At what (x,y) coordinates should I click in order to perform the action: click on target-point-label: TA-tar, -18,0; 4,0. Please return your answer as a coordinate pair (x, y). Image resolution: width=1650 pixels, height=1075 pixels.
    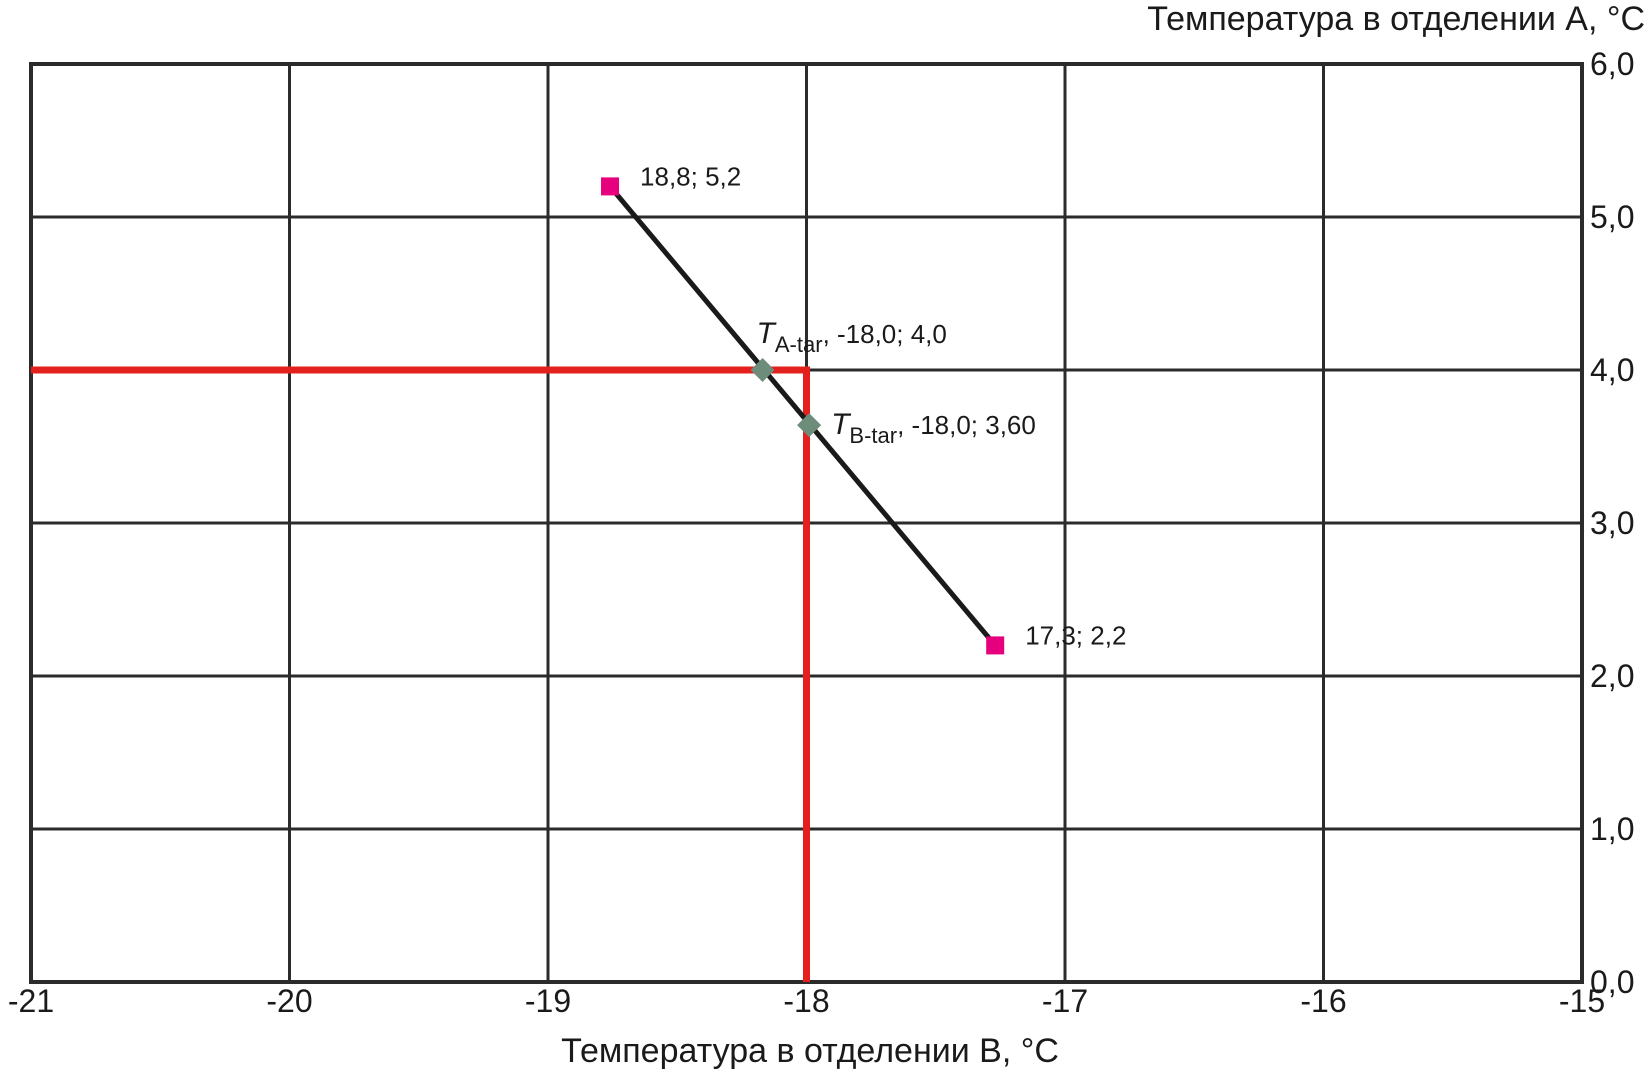
    Looking at the image, I should click on (852, 337).